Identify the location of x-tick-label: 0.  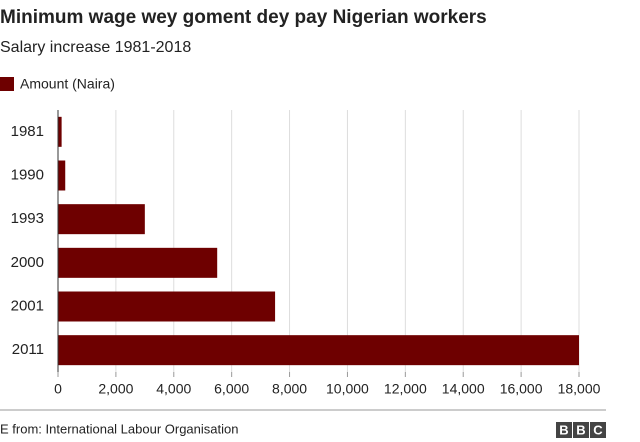
(58, 389).